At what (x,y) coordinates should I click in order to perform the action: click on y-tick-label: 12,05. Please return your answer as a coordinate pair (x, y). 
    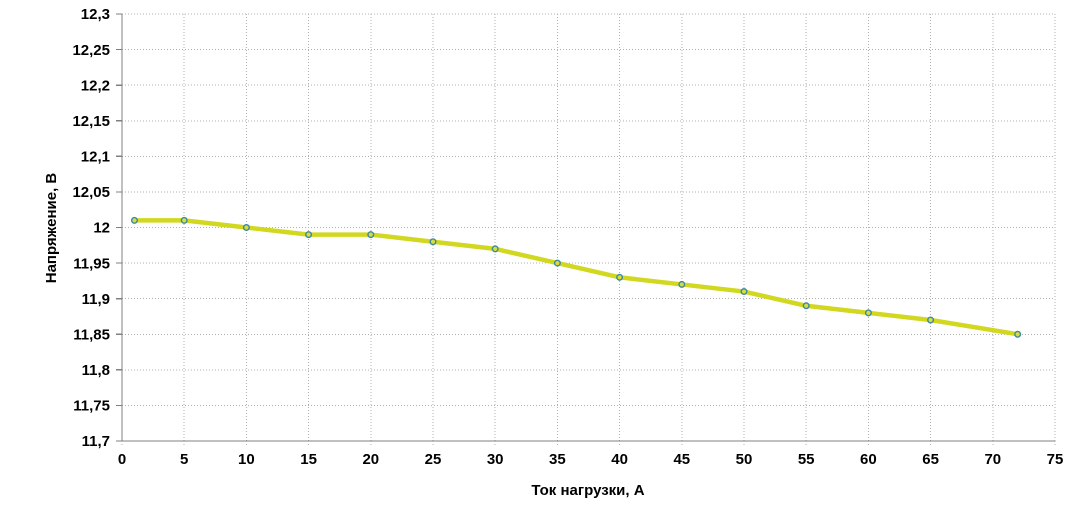
    Looking at the image, I should click on (91, 192).